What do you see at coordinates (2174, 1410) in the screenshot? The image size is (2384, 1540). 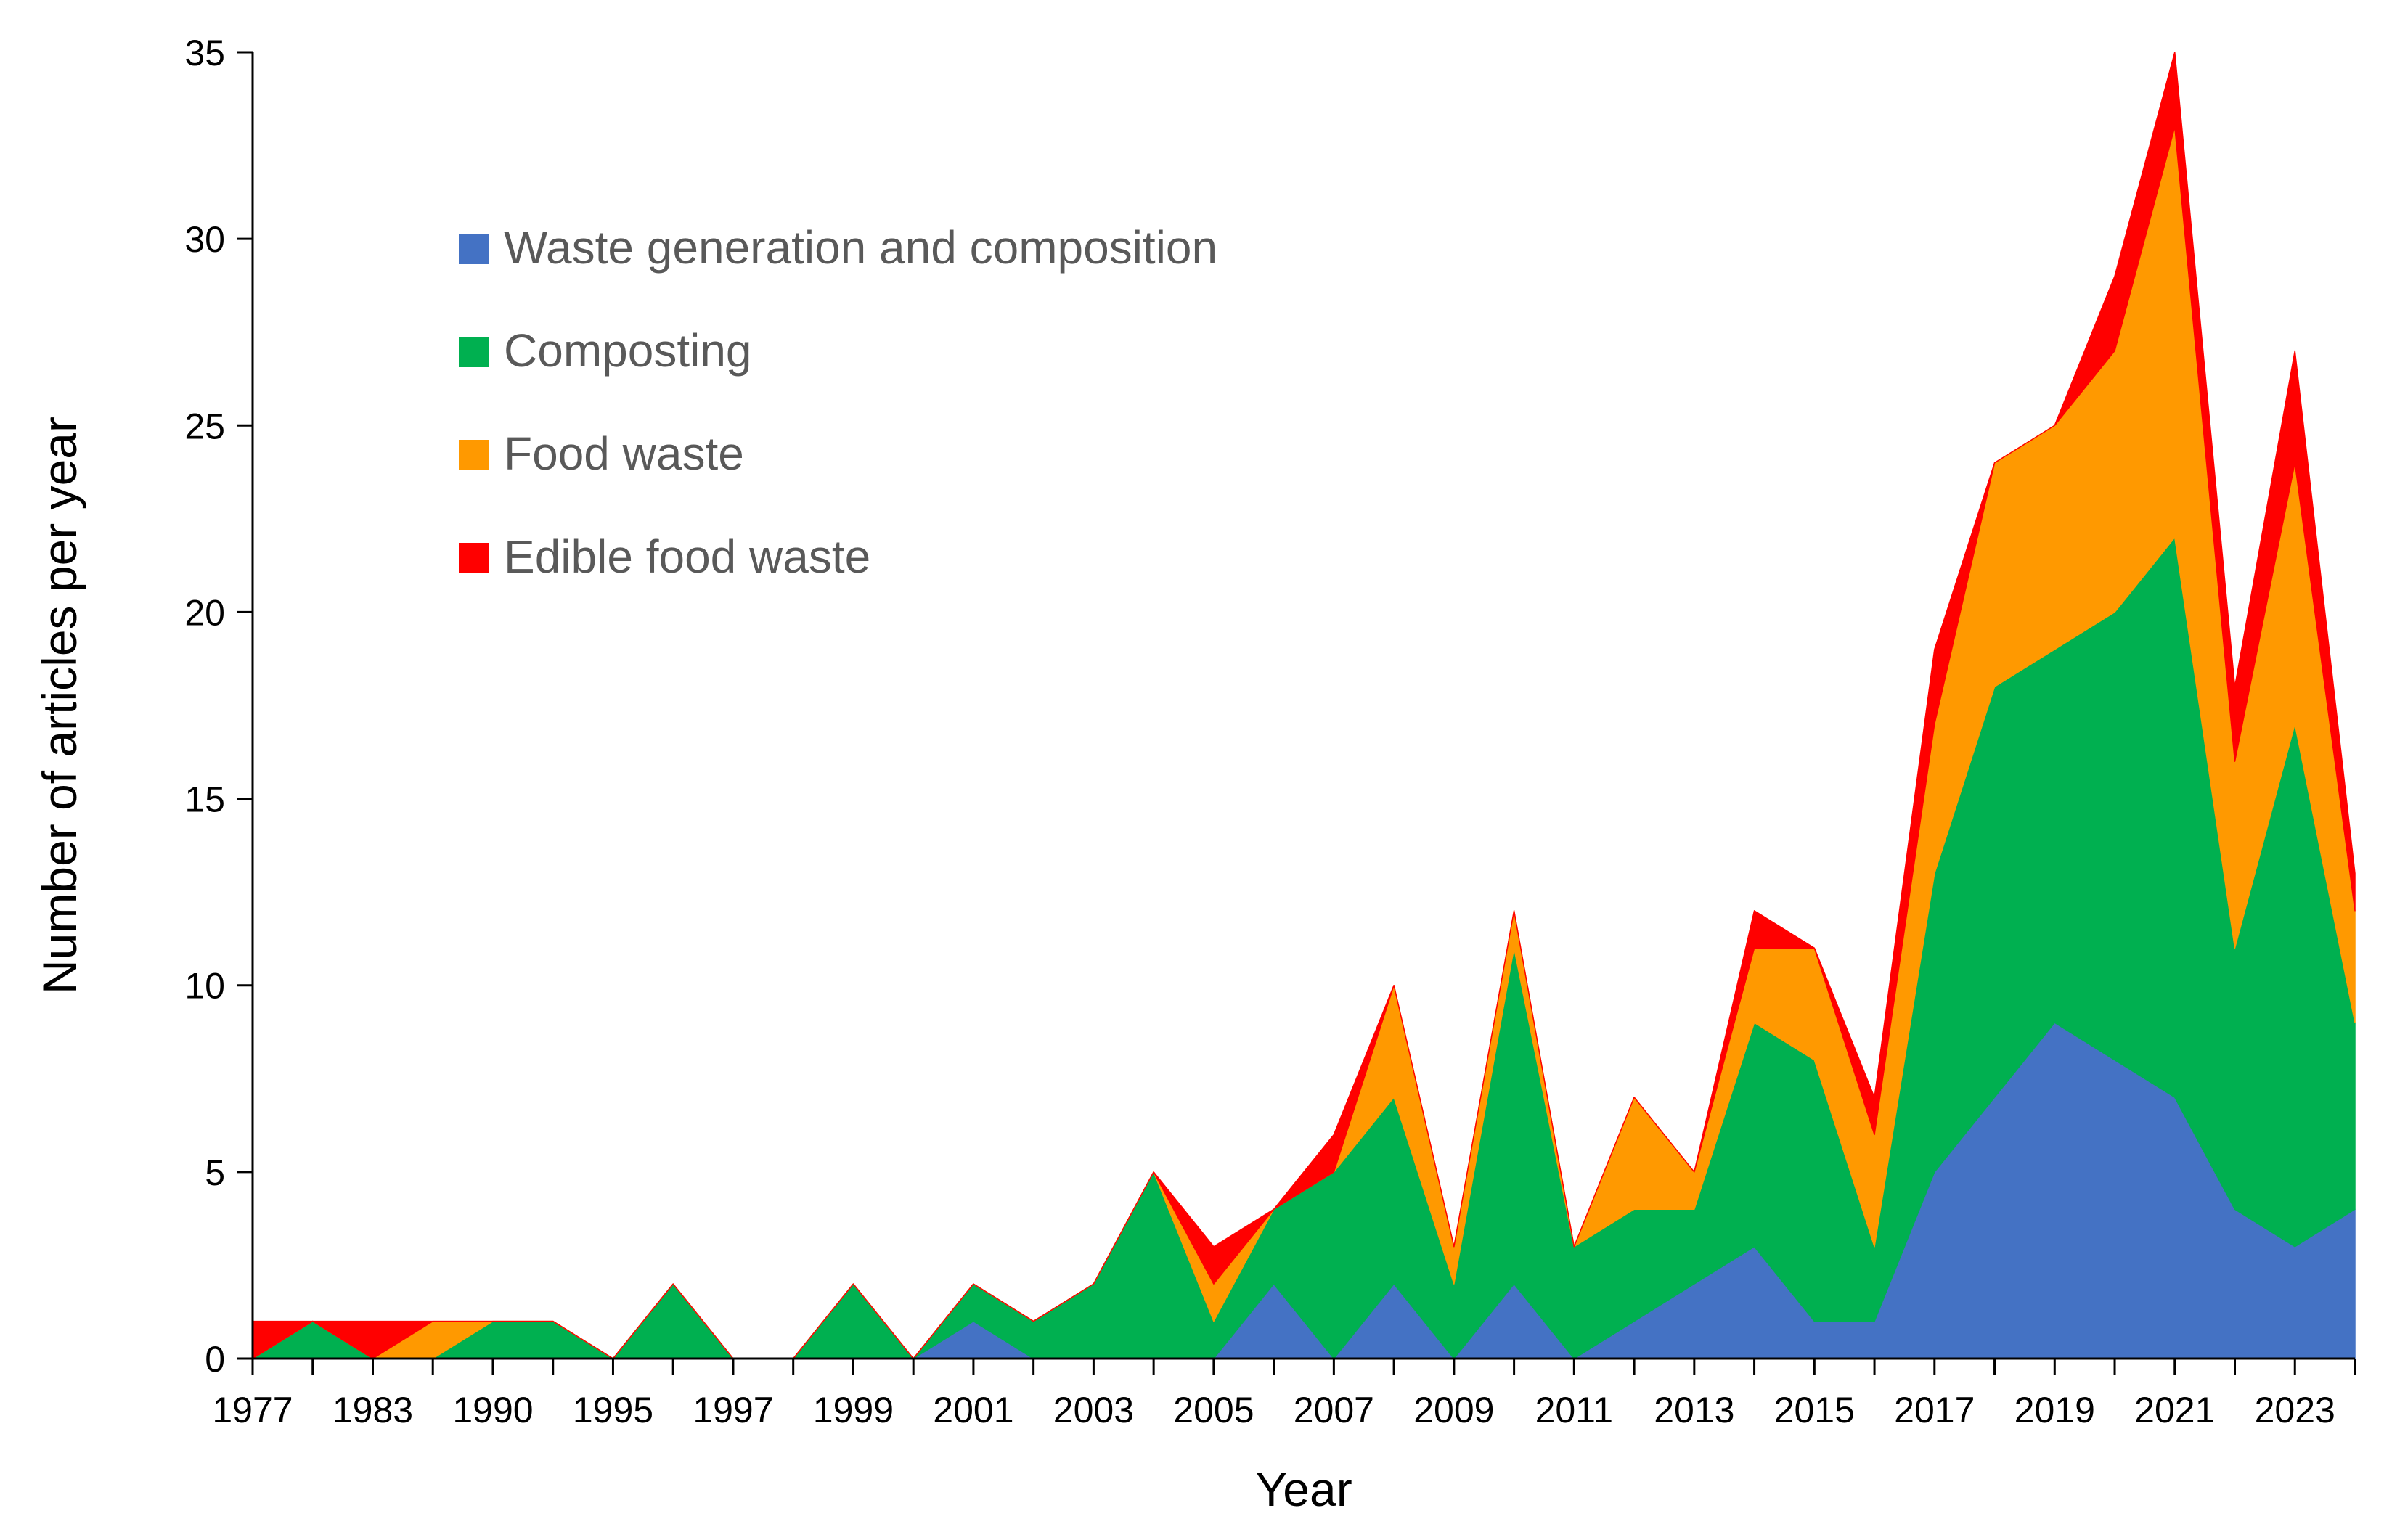 I see `x-tick-label: 2021` at bounding box center [2174, 1410].